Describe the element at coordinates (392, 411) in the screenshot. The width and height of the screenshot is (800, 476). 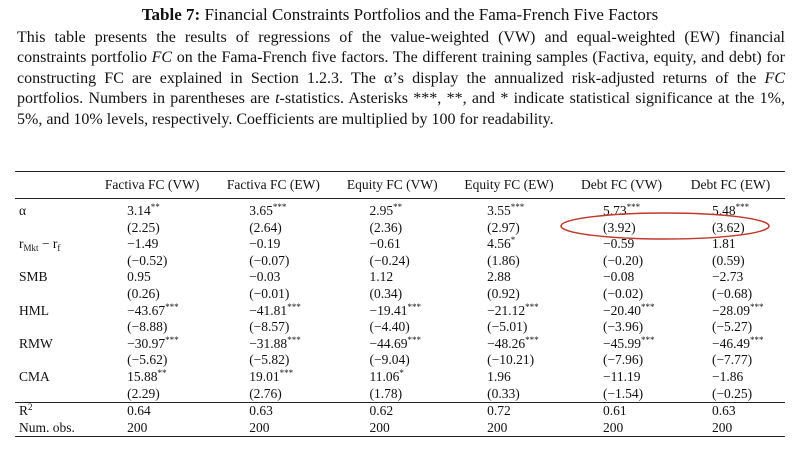
I see `table-cell: 0.62` at that location.